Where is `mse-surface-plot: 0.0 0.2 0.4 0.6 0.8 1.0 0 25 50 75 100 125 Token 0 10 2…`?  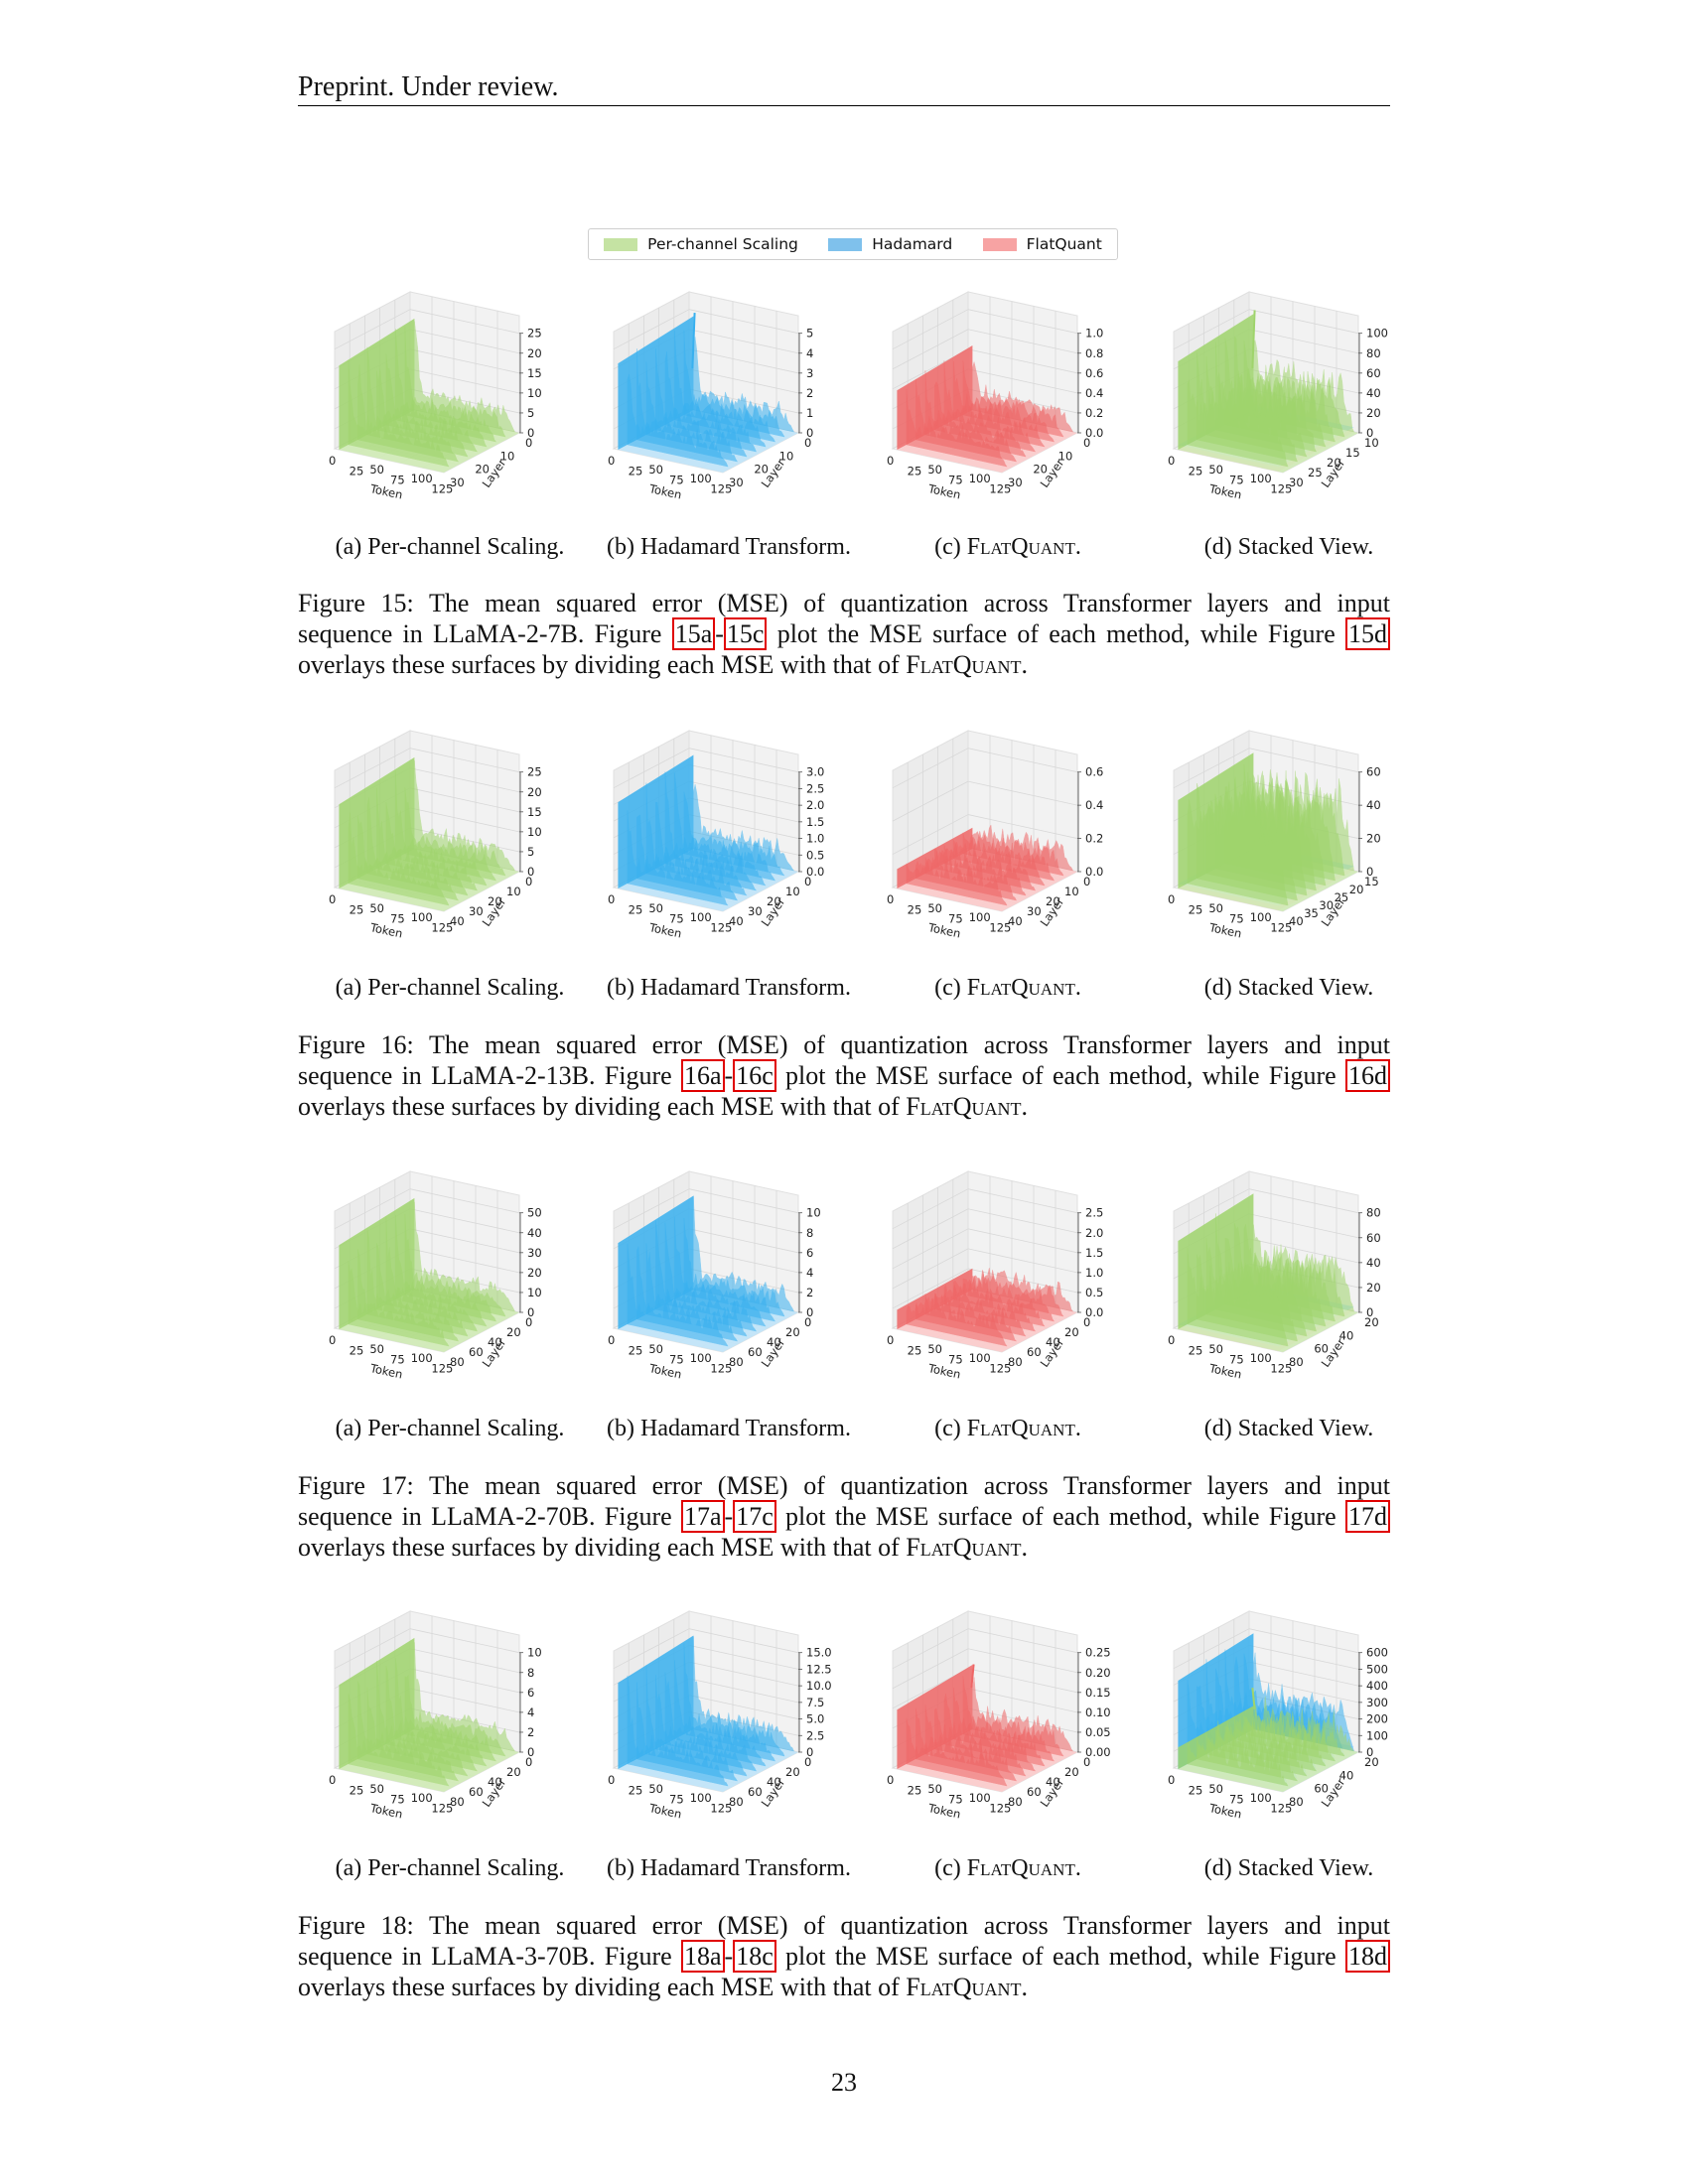
mse-surface-plot: 0.0 0.2 0.4 0.6 0.8 1.0 0 25 50 75 100 125 Token 0 10 2… is located at coordinates (1008, 393).